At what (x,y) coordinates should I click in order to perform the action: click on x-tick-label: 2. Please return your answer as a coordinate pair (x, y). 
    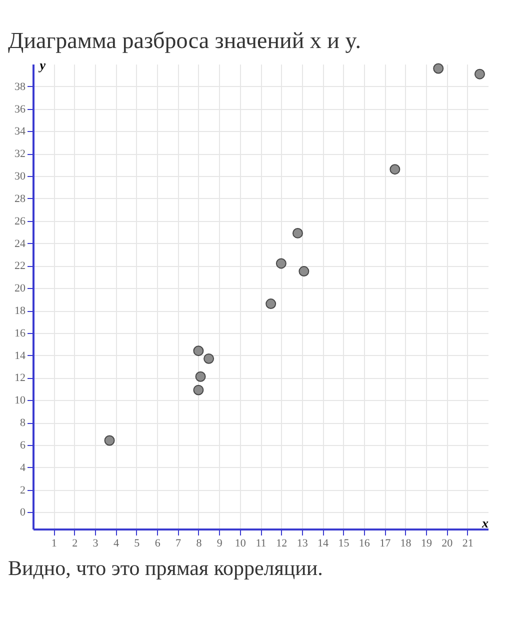
    Looking at the image, I should click on (75, 544).